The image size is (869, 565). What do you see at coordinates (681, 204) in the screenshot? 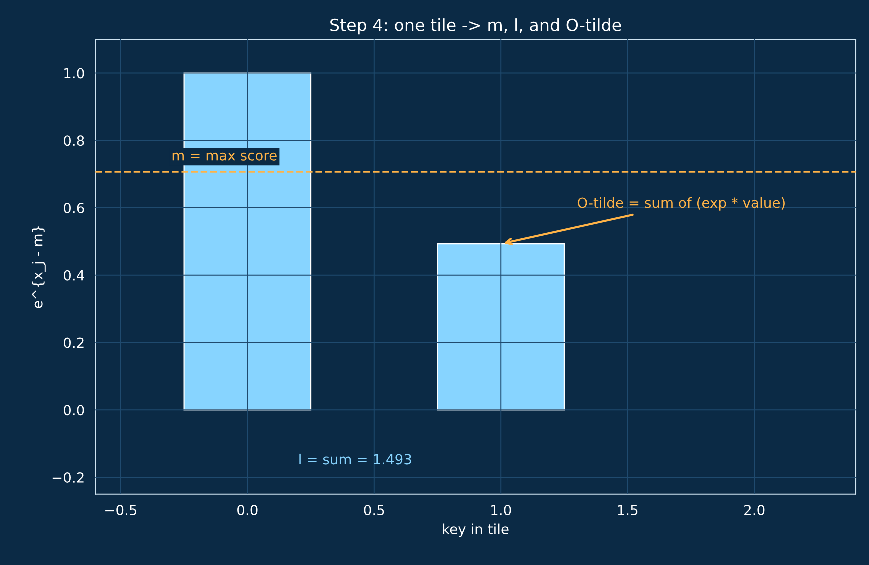
I see `annotation: O-tilde = sum of (exp * value)` at bounding box center [681, 204].